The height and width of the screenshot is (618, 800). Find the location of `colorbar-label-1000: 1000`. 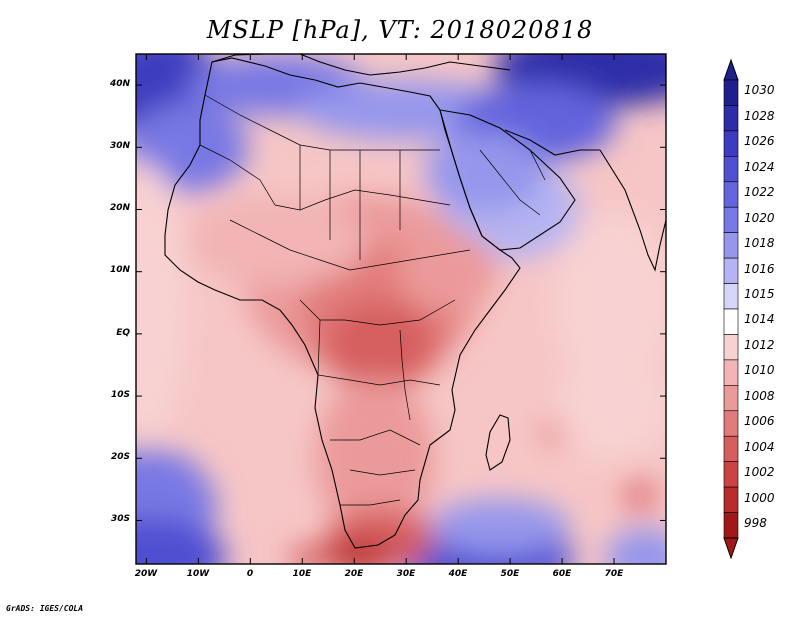

colorbar-label-1000: 1000 is located at coordinates (759, 497).